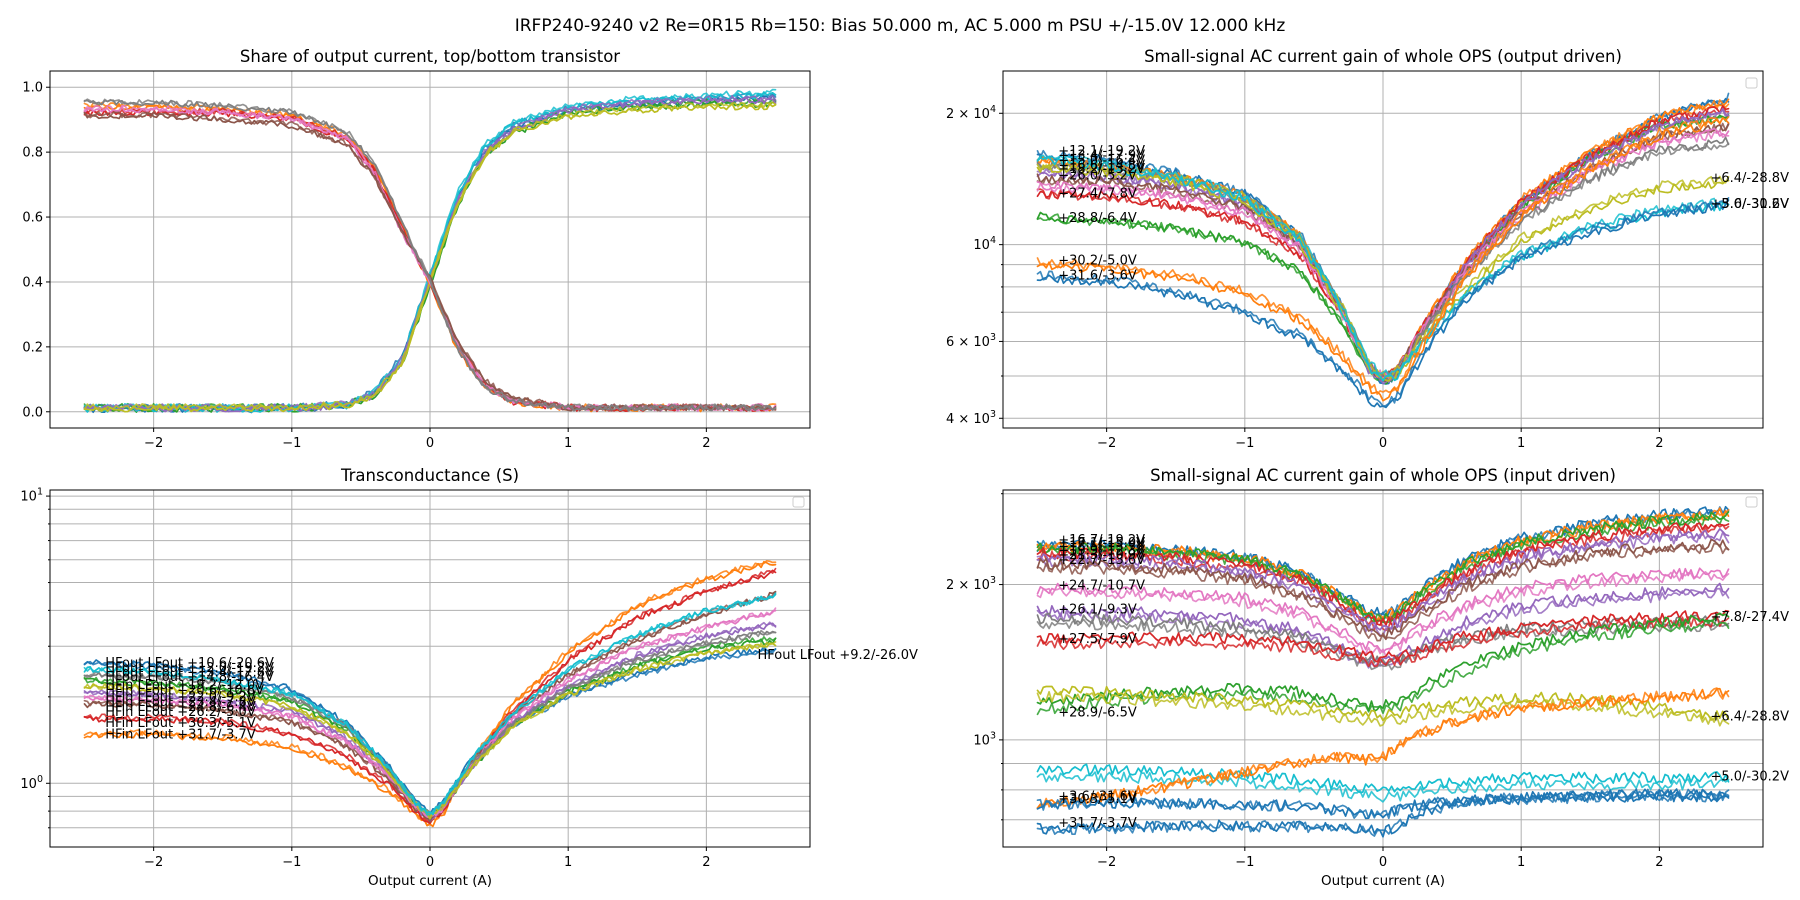 Image resolution: width=1800 pixels, height=900 pixels. Describe the element at coordinates (971, 341) in the screenshot. I see `y-tick-label: 6 × 10³` at that location.